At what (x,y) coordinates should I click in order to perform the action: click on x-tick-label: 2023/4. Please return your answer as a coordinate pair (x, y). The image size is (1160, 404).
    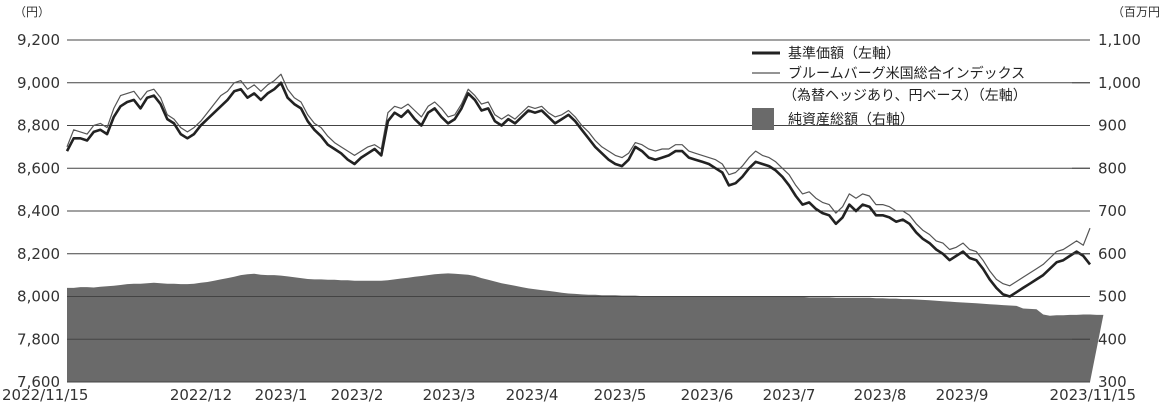
    Looking at the image, I should click on (532, 395).